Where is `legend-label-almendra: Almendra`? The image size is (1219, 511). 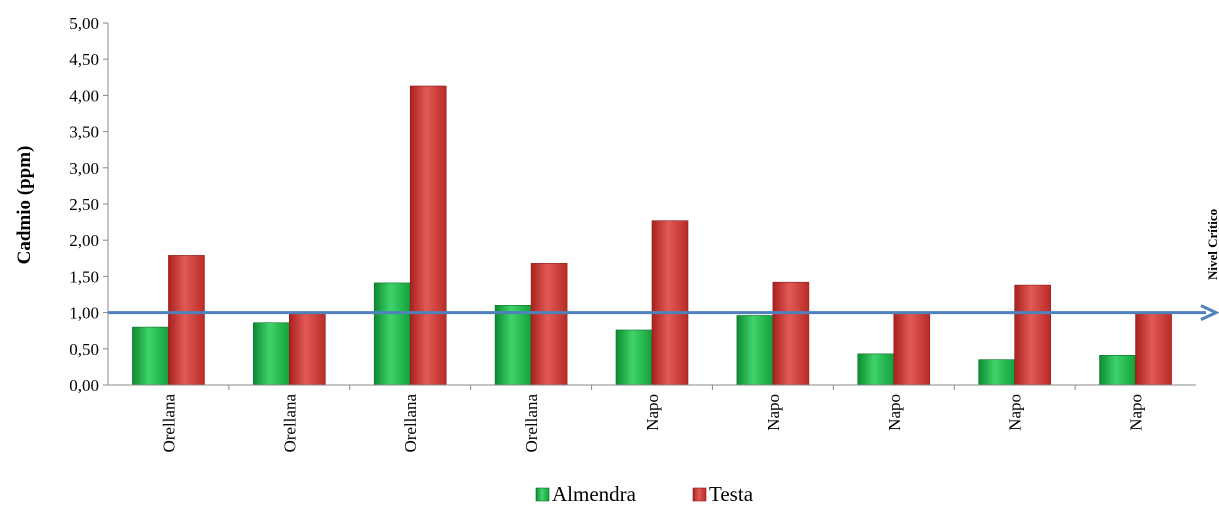
legend-label-almendra: Almendra is located at coordinates (594, 494).